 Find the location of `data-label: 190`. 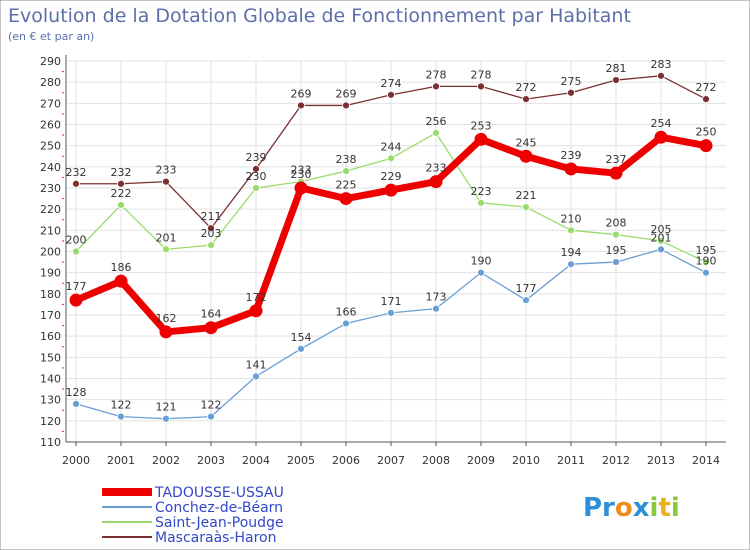

data-label: 190 is located at coordinates (706, 261).